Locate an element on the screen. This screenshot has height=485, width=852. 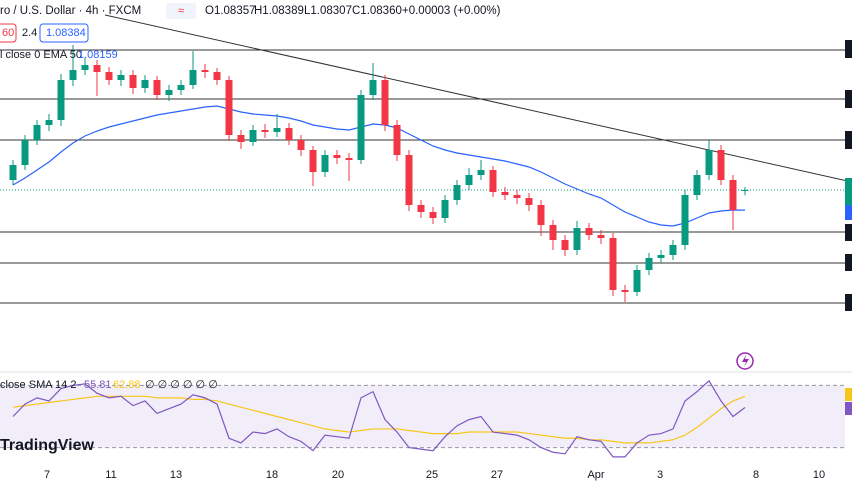
sell-price: 60 is located at coordinates (8, 33).